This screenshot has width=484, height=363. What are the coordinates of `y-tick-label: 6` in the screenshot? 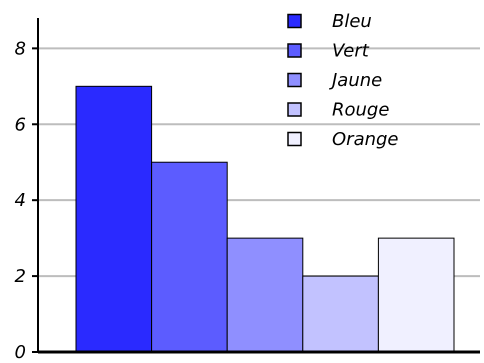 It's located at (20, 124).